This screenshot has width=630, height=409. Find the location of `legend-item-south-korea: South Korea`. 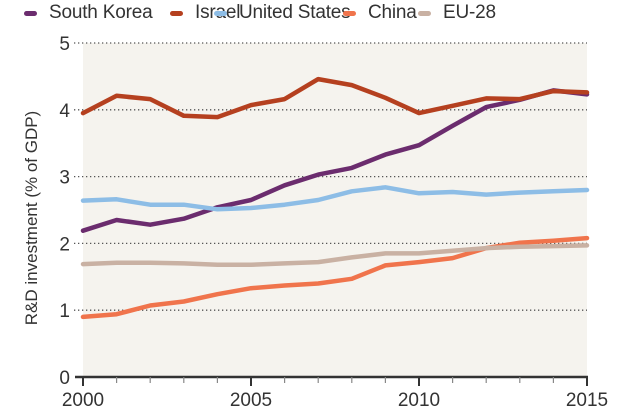

legend-item-south-korea: South Korea is located at coordinates (88, 13).